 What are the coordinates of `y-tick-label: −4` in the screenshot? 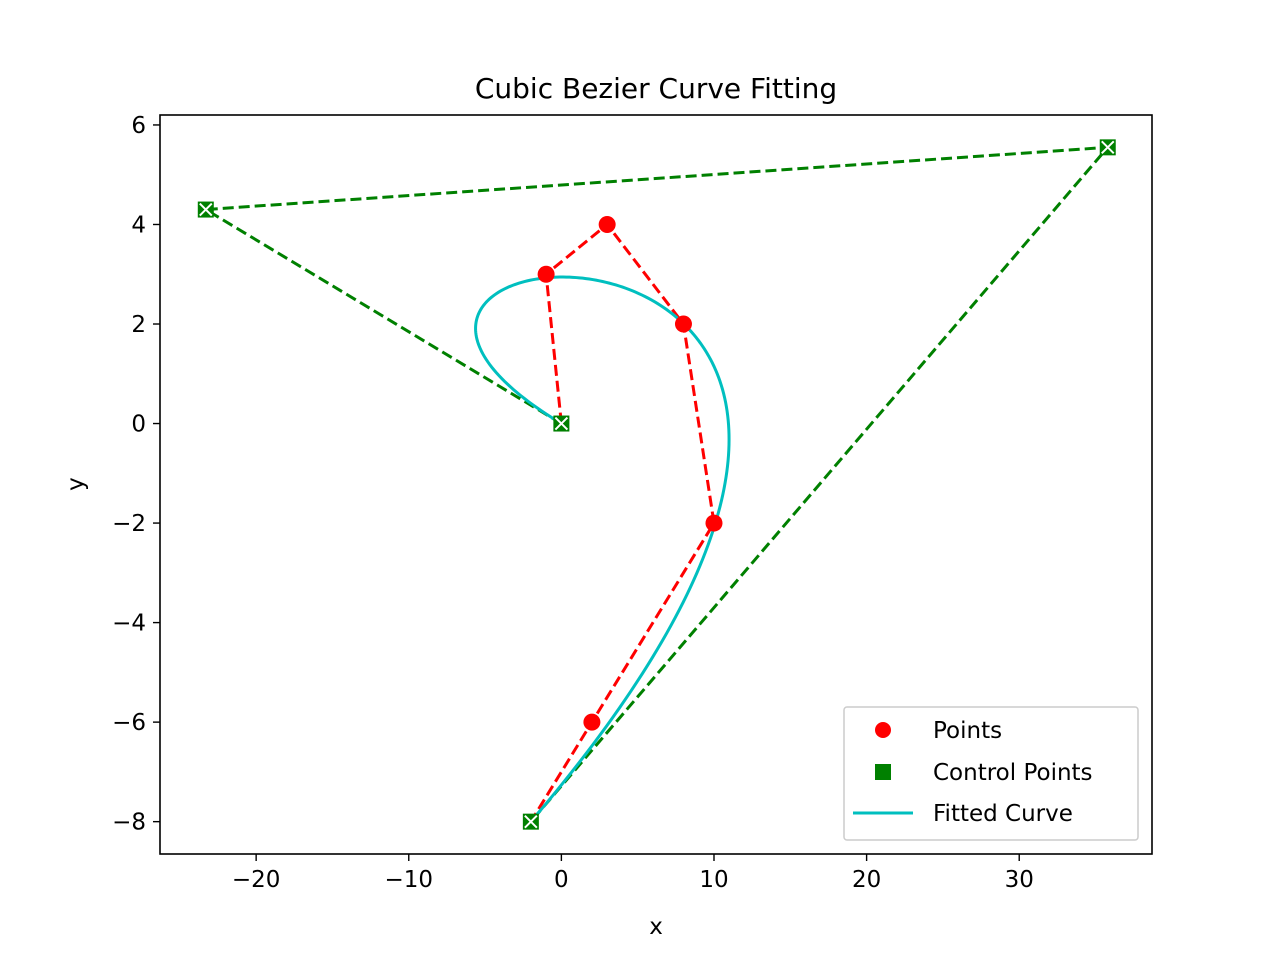 It's located at (129, 624).